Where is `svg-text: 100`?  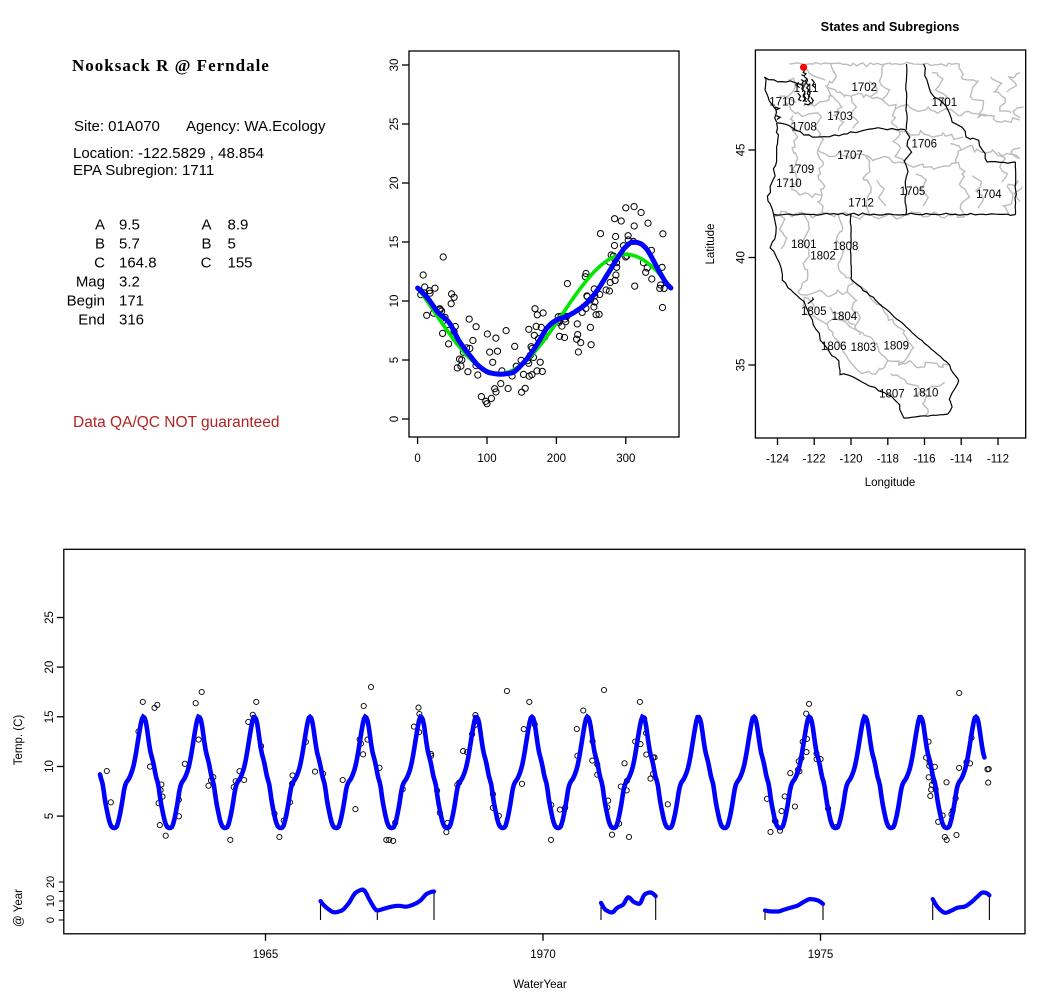 svg-text: 100 is located at coordinates (486, 459).